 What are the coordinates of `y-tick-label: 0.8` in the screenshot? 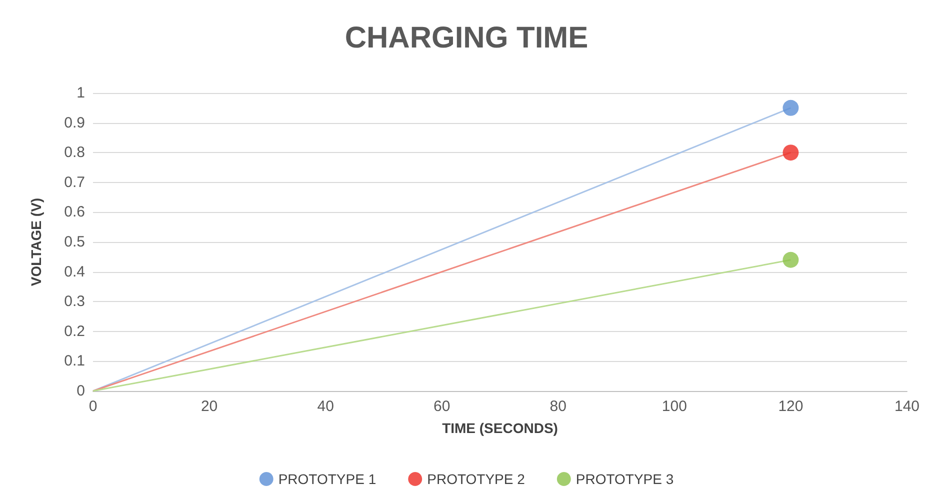 It's located at (74, 153).